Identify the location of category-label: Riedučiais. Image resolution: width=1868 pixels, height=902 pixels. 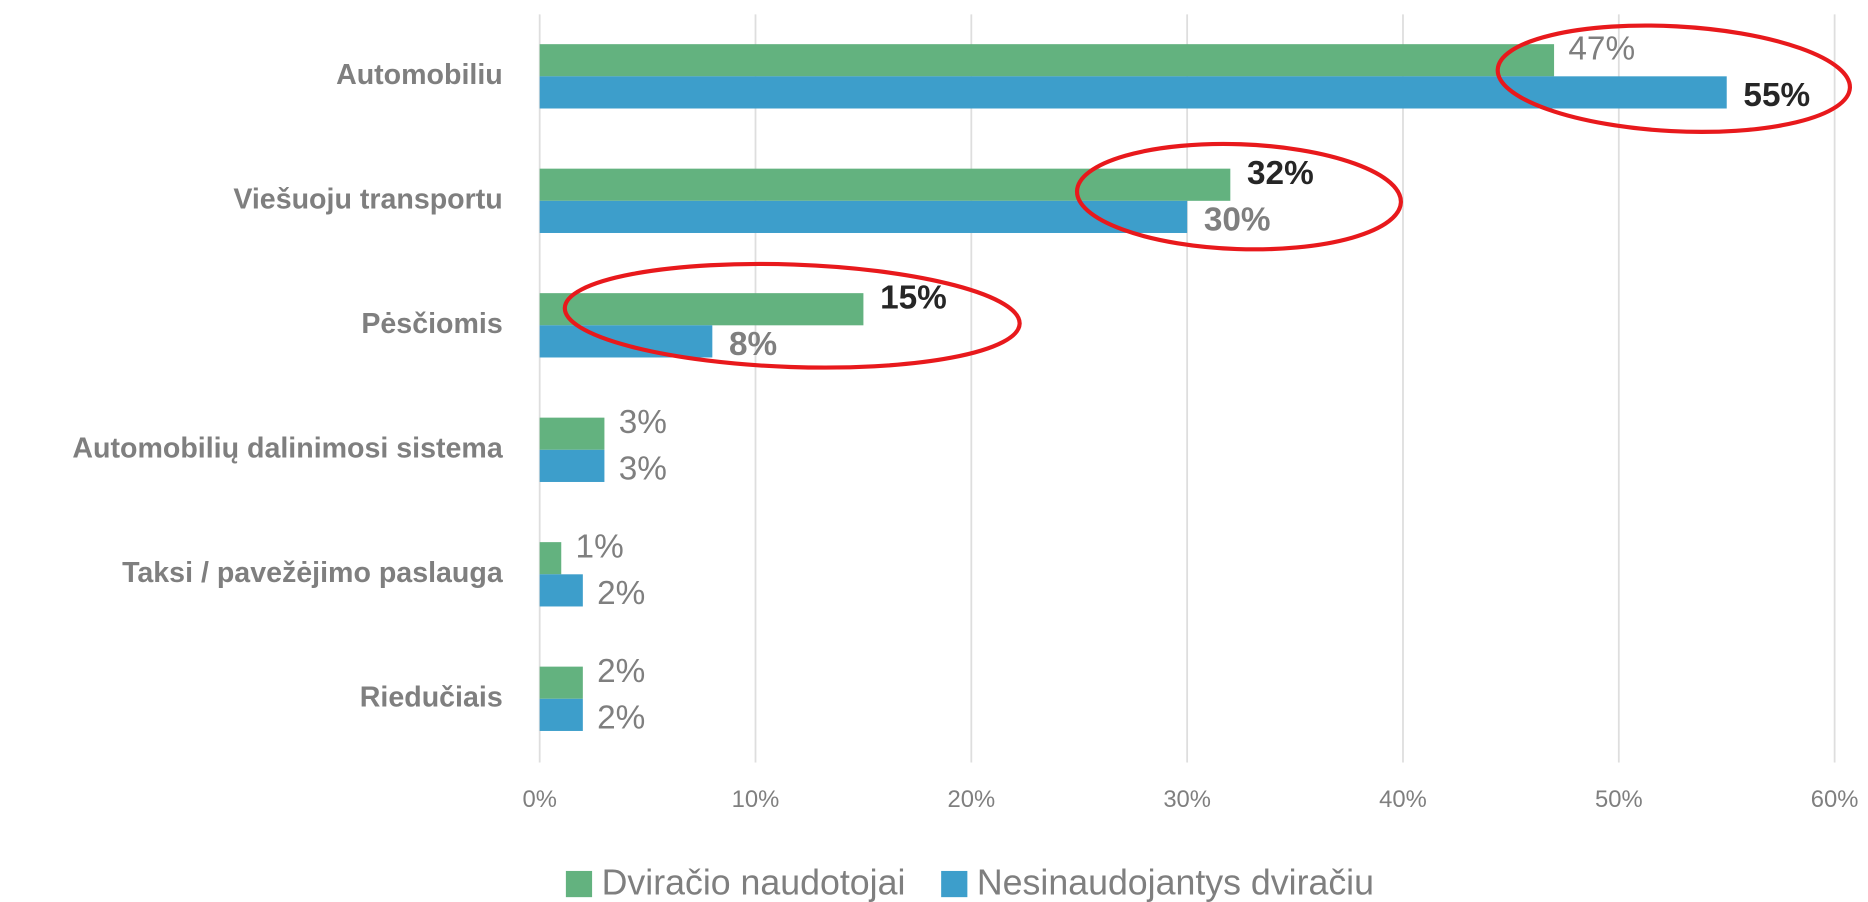
(431, 697).